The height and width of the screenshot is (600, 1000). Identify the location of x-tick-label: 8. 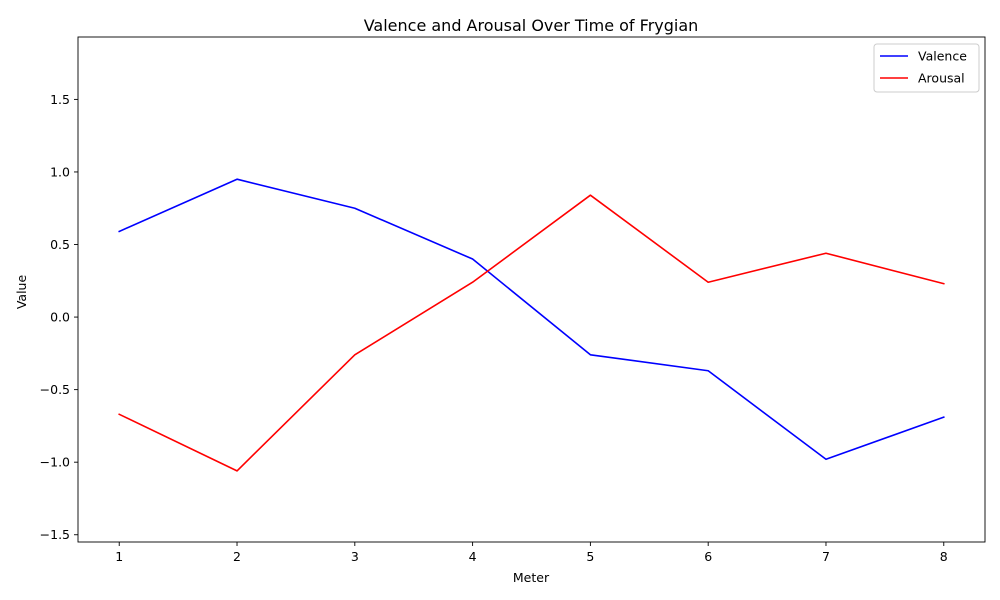
(944, 556).